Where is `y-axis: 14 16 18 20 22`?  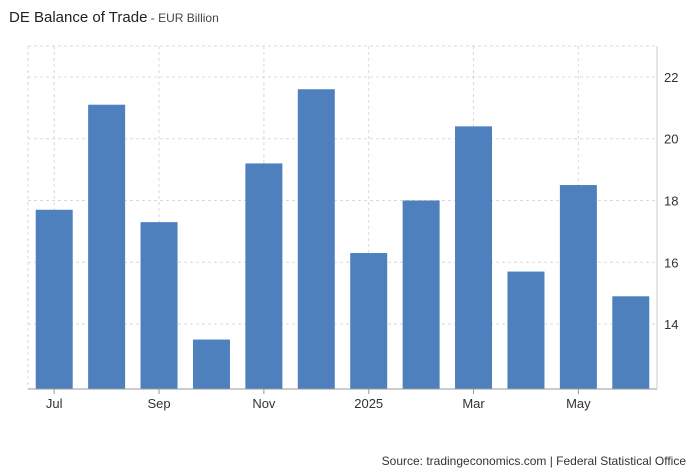 y-axis: 14 16 18 20 22 is located at coordinates (667, 217).